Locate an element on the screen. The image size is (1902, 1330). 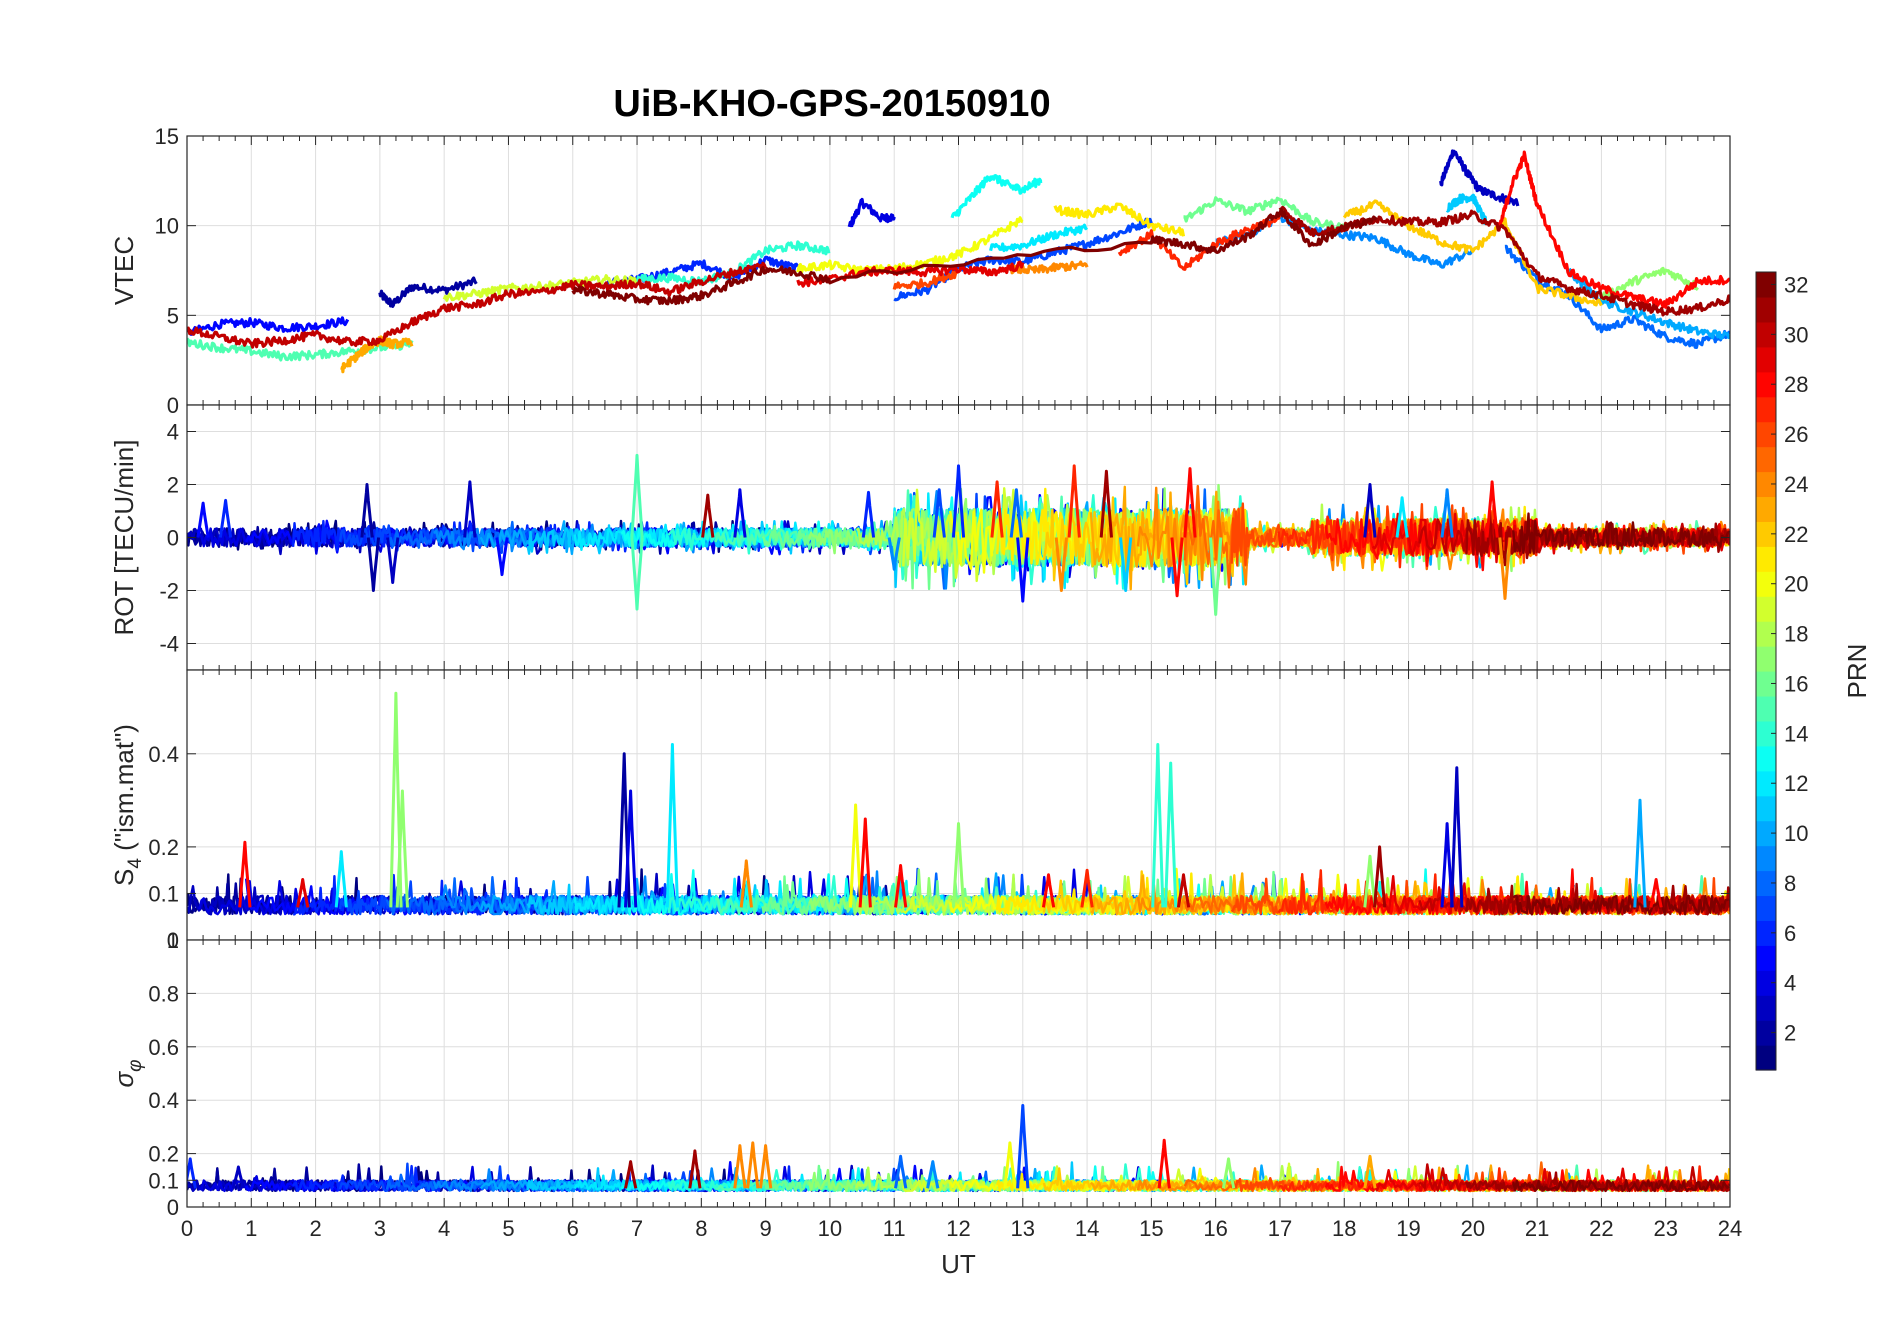
y-axis-label: S4 ("ism.mat") is located at coordinates (127, 805).